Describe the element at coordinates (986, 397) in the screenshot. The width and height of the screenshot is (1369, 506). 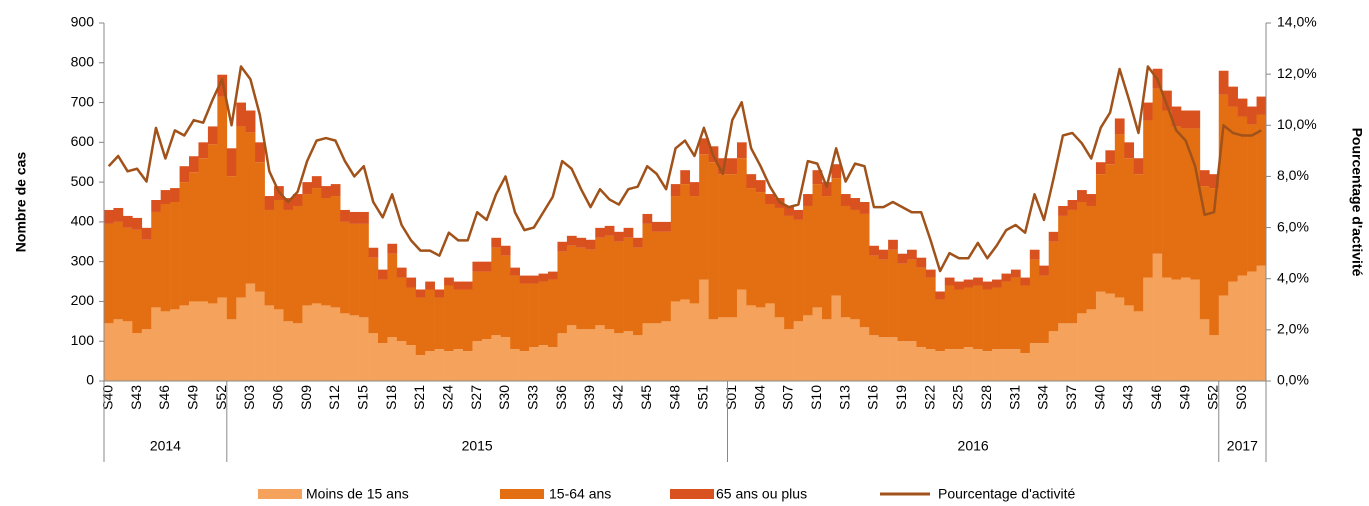
I see `x-tick-label: S28` at that location.